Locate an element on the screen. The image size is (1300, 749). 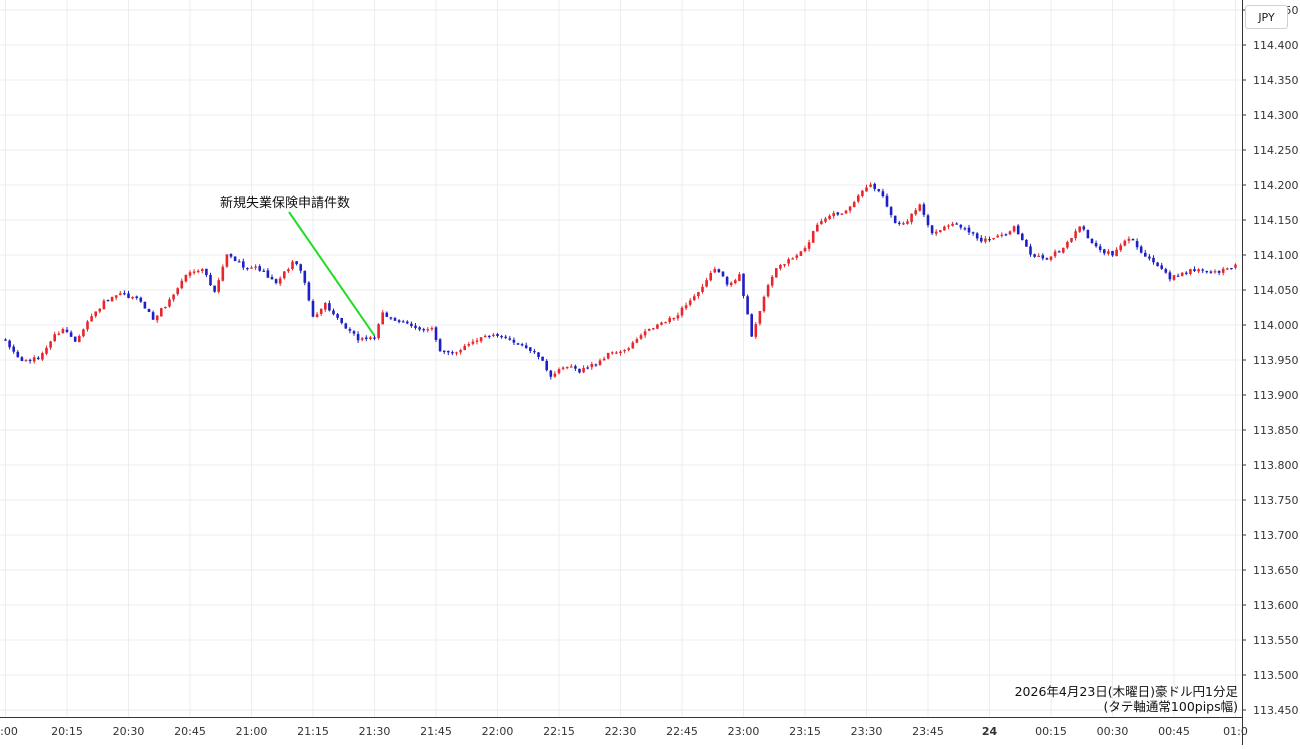
y-tick-label: 114.250 is located at coordinates (1276, 150).